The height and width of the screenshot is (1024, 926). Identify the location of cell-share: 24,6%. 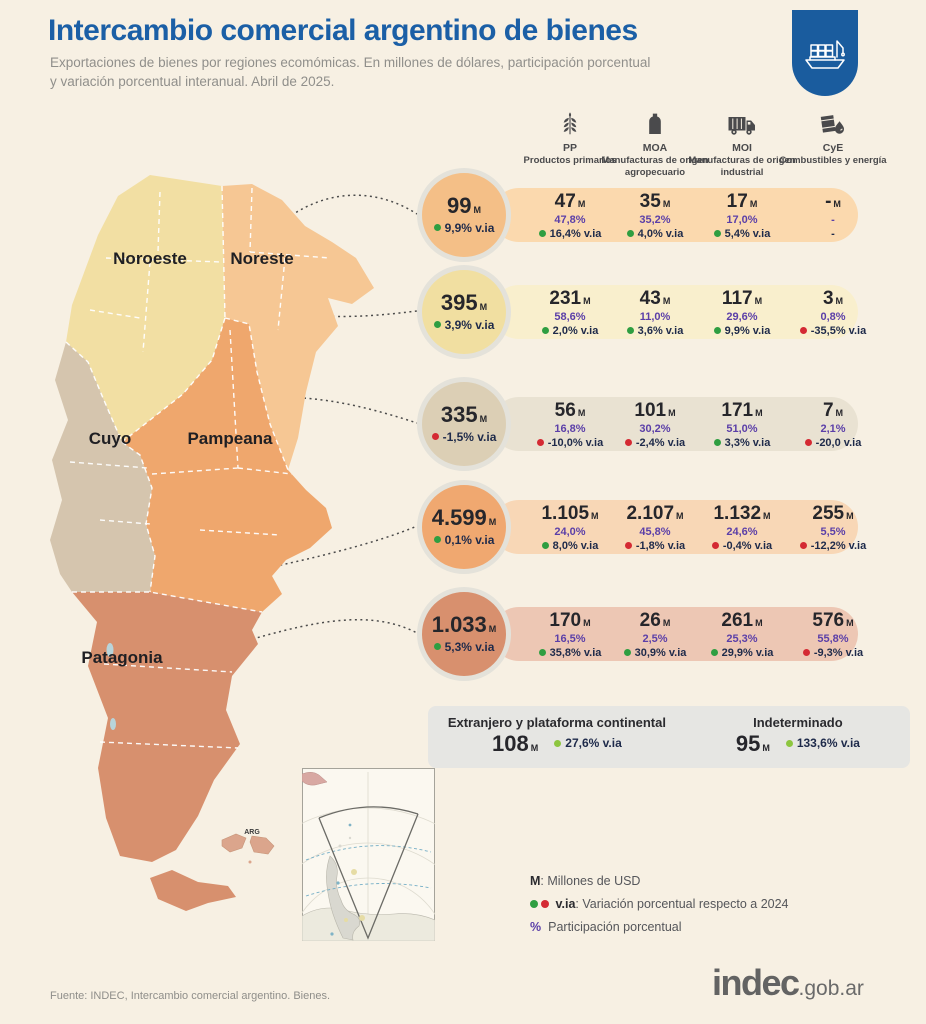
(742, 532).